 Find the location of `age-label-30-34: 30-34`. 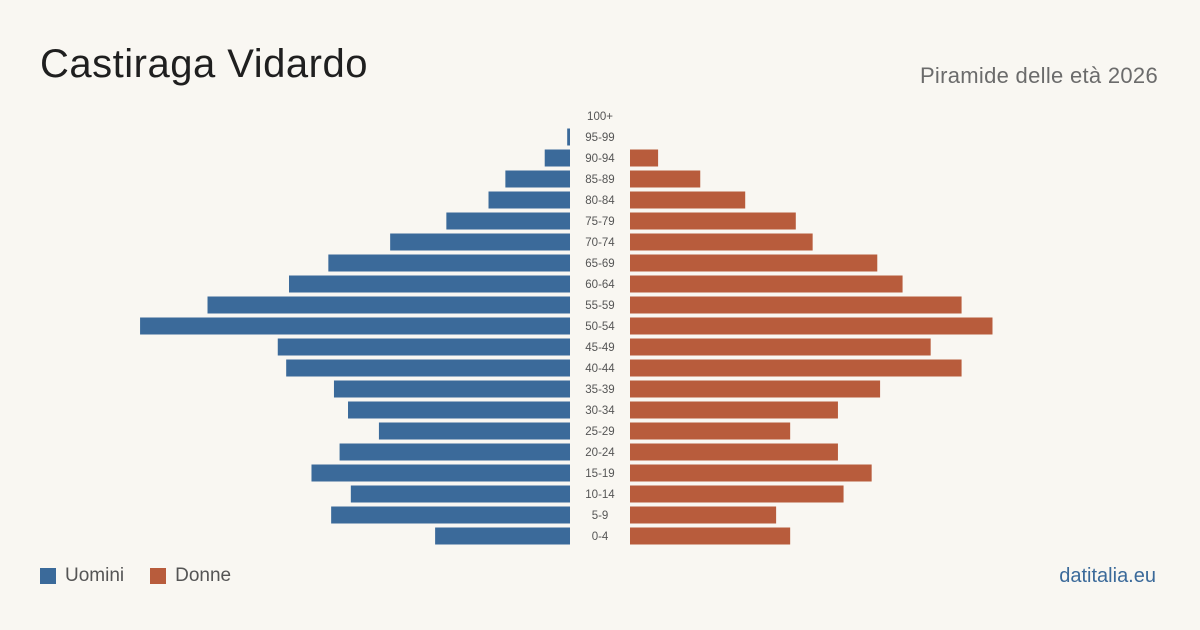

age-label-30-34: 30-34 is located at coordinates (600, 411).